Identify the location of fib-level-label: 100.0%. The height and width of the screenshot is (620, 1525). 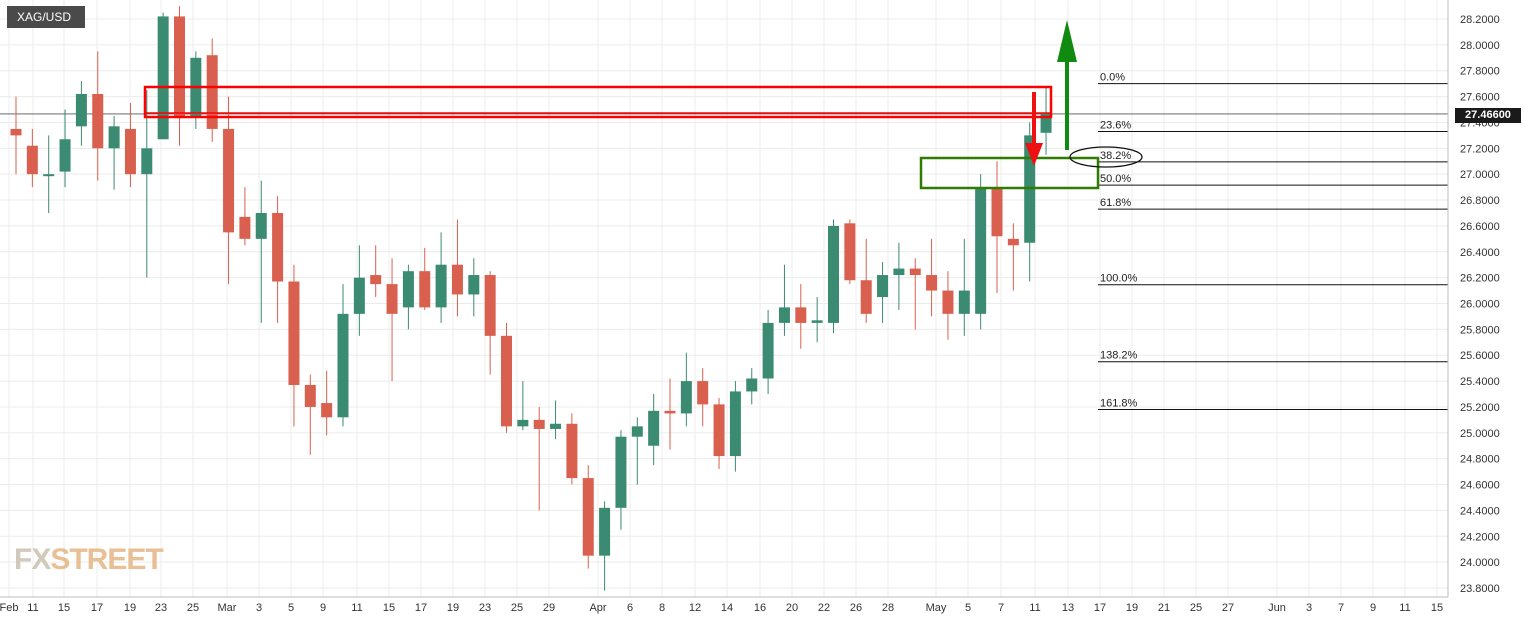
(1119, 279).